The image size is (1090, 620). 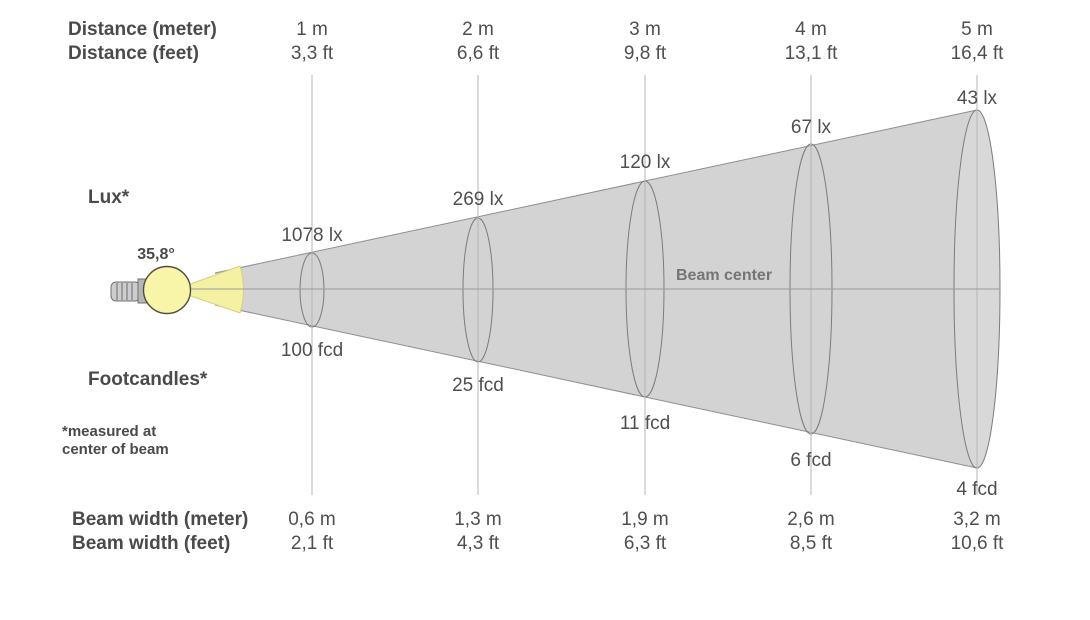 What do you see at coordinates (811, 532) in the screenshot?
I see `beam-width-values-4m: 2,6 m 8,5 ft` at bounding box center [811, 532].